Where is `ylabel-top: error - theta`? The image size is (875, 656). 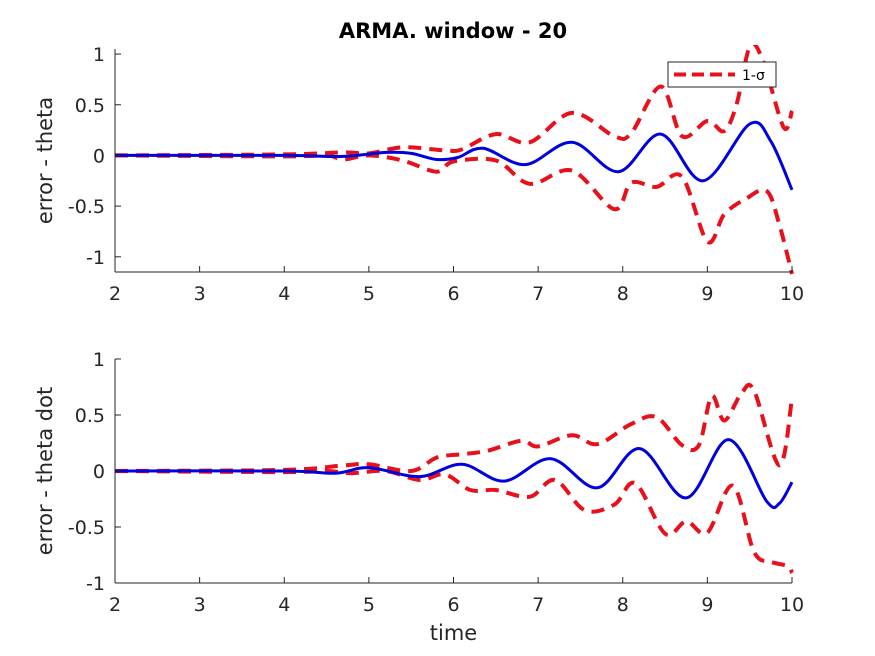
ylabel-top: error - theta is located at coordinates (45, 160).